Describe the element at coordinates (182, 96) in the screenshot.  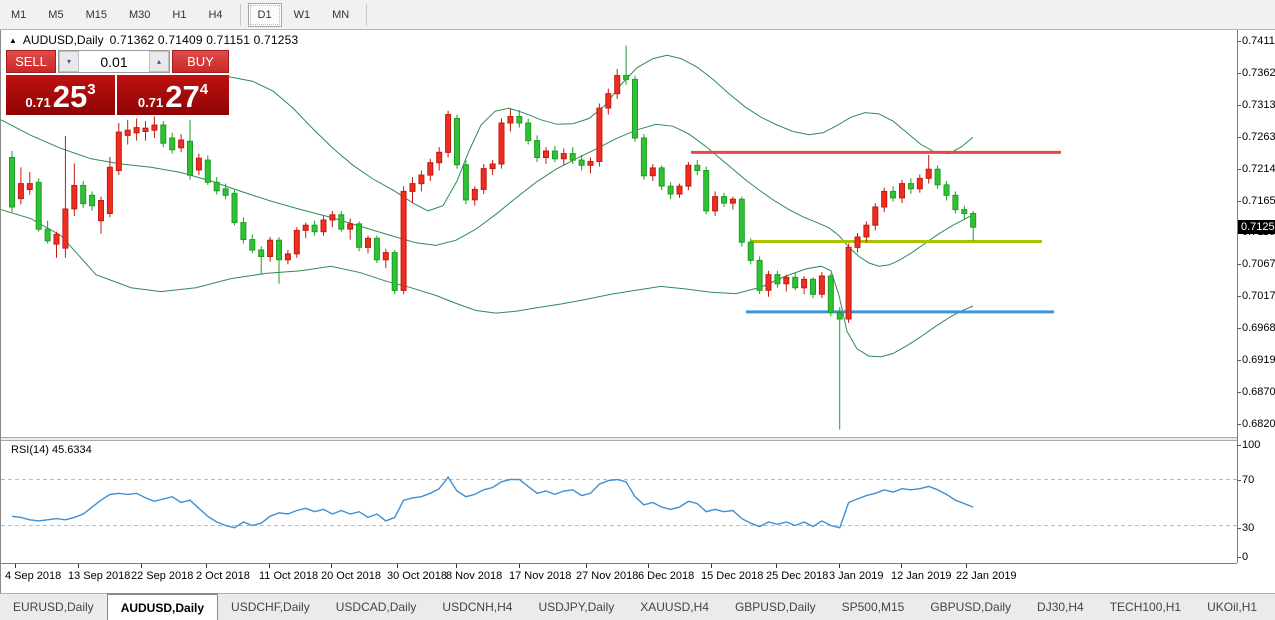
I see `buy-price-main: 27` at that location.